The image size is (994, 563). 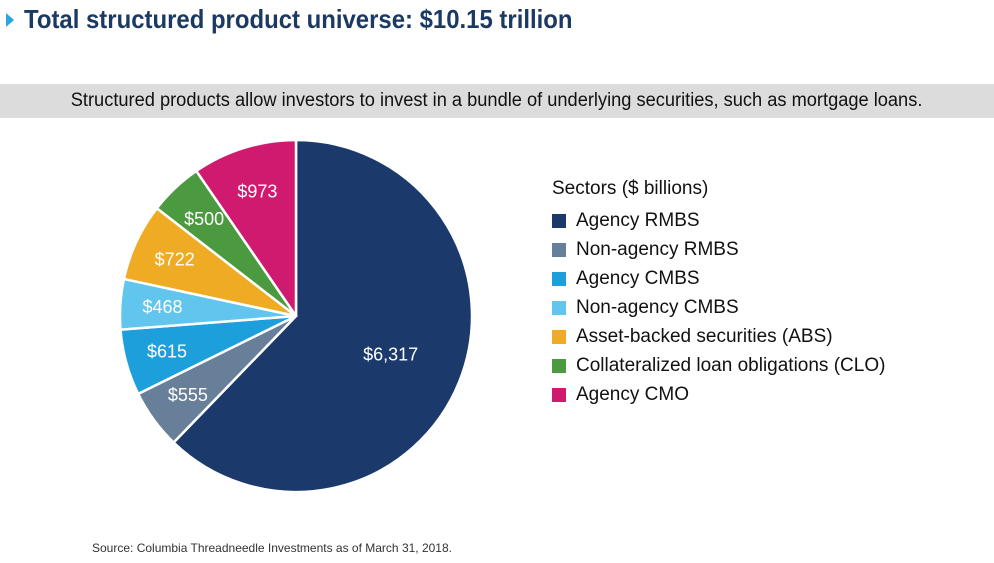 What do you see at coordinates (167, 351) in the screenshot?
I see `slice-label-agency-cmbs: $615` at bounding box center [167, 351].